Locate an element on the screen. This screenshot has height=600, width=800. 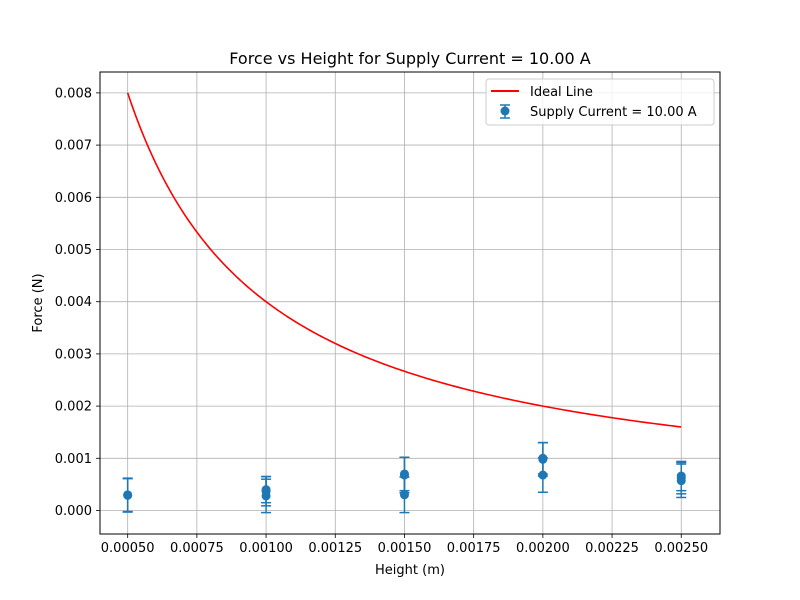
y-axis-label: Force (N) is located at coordinates (38, 302).